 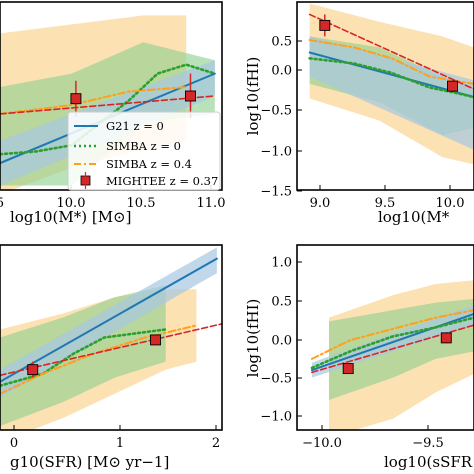 What do you see at coordinates (428, 443) in the screenshot?
I see `x-tick-label: −9.5` at bounding box center [428, 443].